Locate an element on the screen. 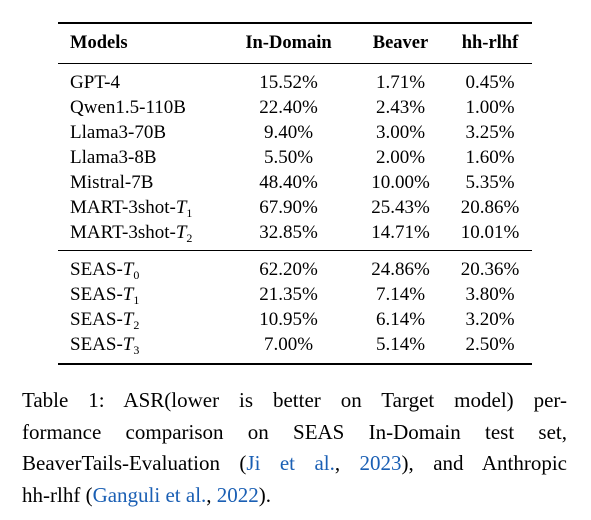  in-domain-cell: 7.00% is located at coordinates (288, 344).